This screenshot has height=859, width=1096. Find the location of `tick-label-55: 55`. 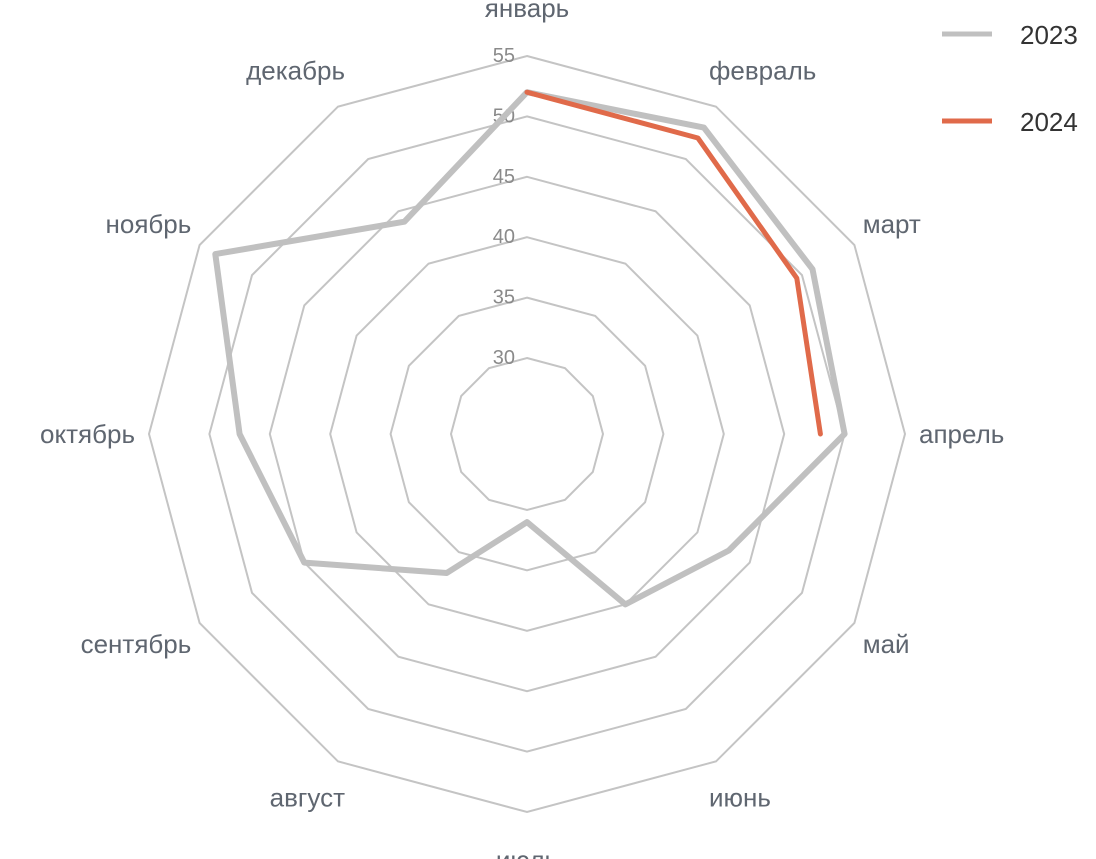

tick-label-55: 55 is located at coordinates (504, 56).